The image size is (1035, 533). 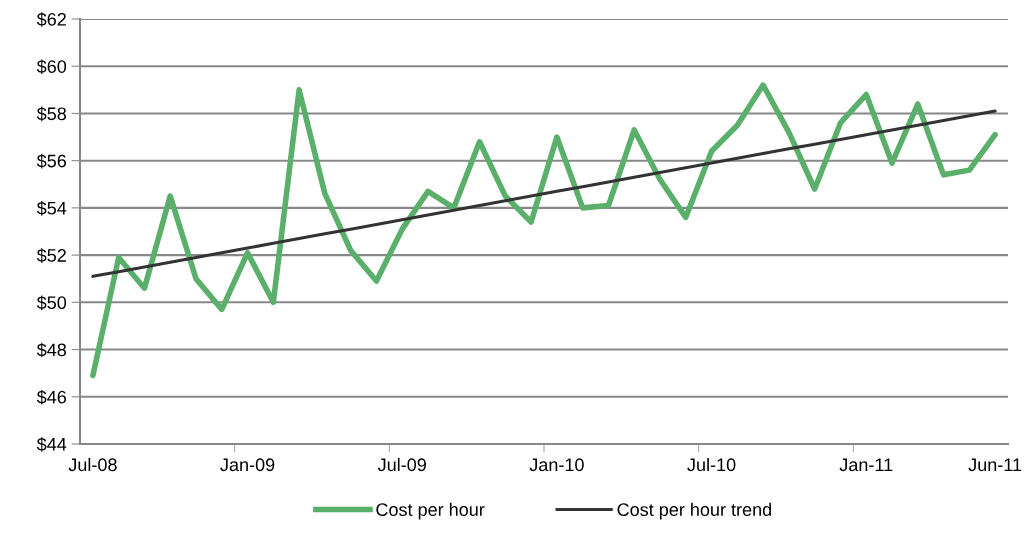 I want to click on y-tick-label: $62, so click(x=51, y=19).